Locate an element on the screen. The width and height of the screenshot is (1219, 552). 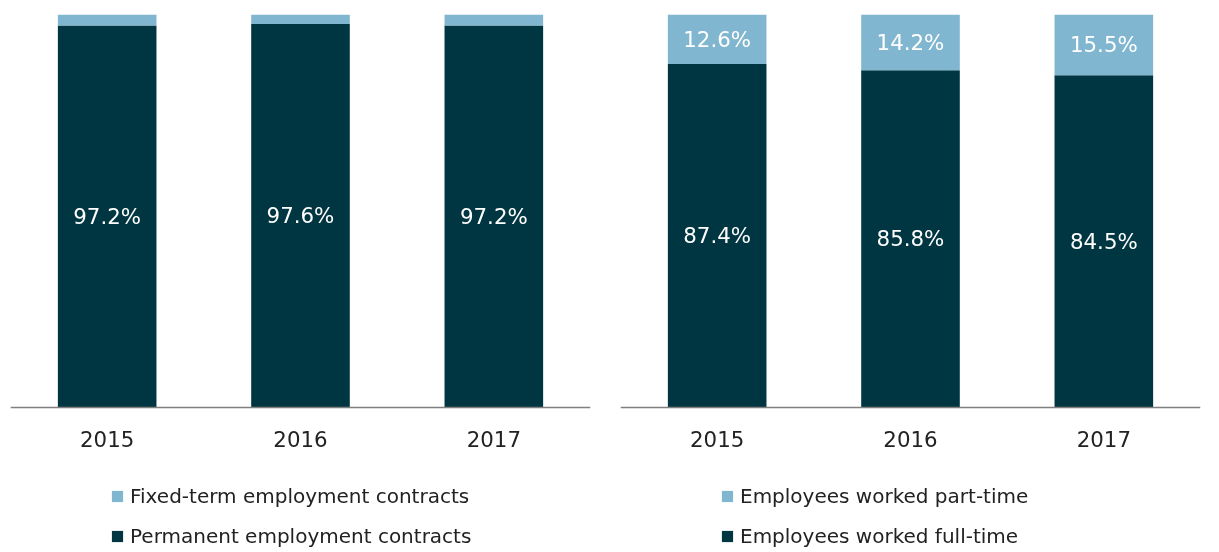
data-label: 87.4% is located at coordinates (717, 236).